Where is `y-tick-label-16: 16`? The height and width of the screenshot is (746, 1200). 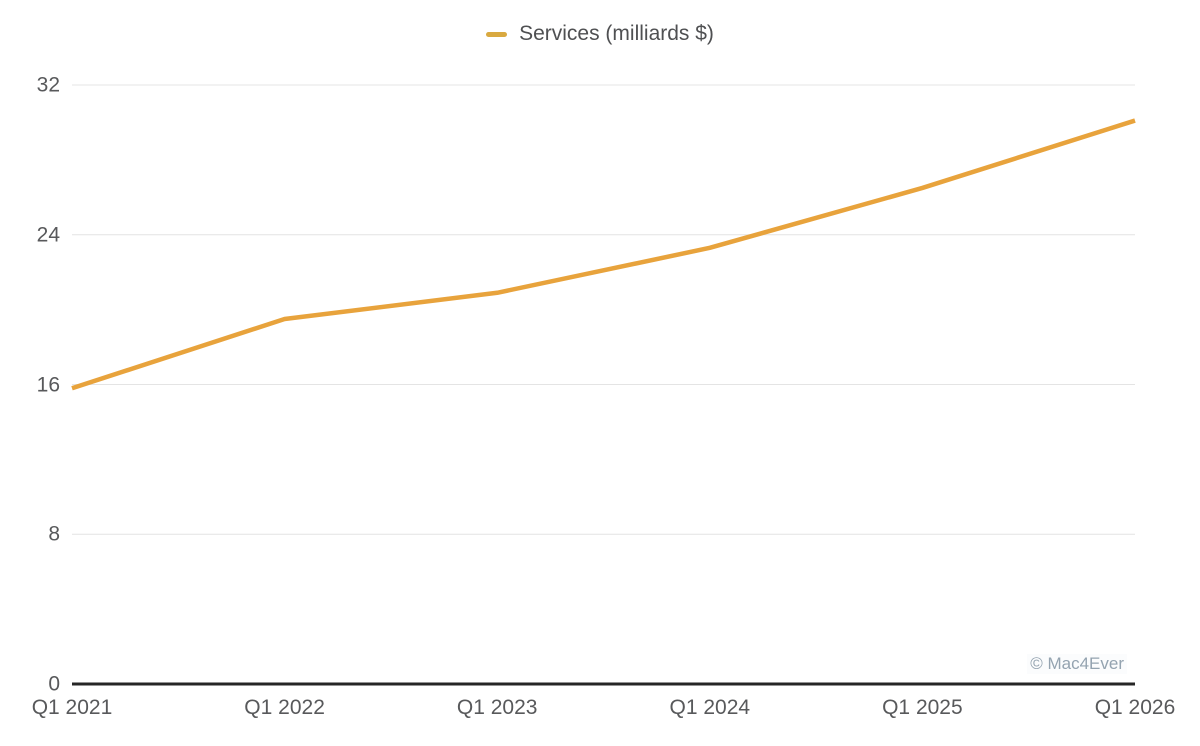
y-tick-label-16: 16 is located at coordinates (48, 384).